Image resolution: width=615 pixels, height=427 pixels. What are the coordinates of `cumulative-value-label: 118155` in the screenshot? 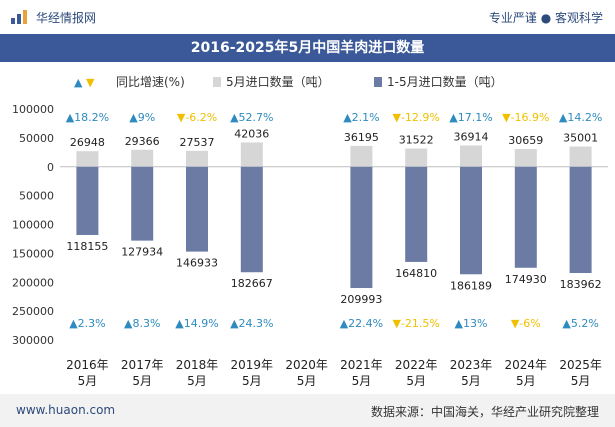 It's located at (87, 246).